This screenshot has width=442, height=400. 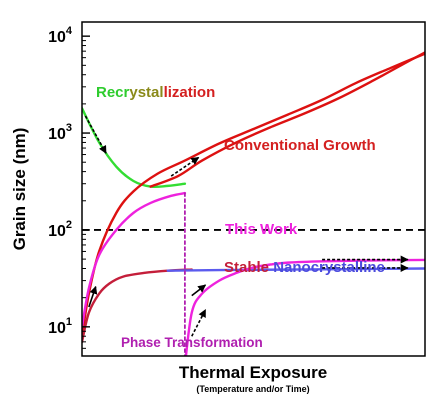 I want to click on x-axis-sublabel: (Temperature and/or Time), so click(x=252, y=389).